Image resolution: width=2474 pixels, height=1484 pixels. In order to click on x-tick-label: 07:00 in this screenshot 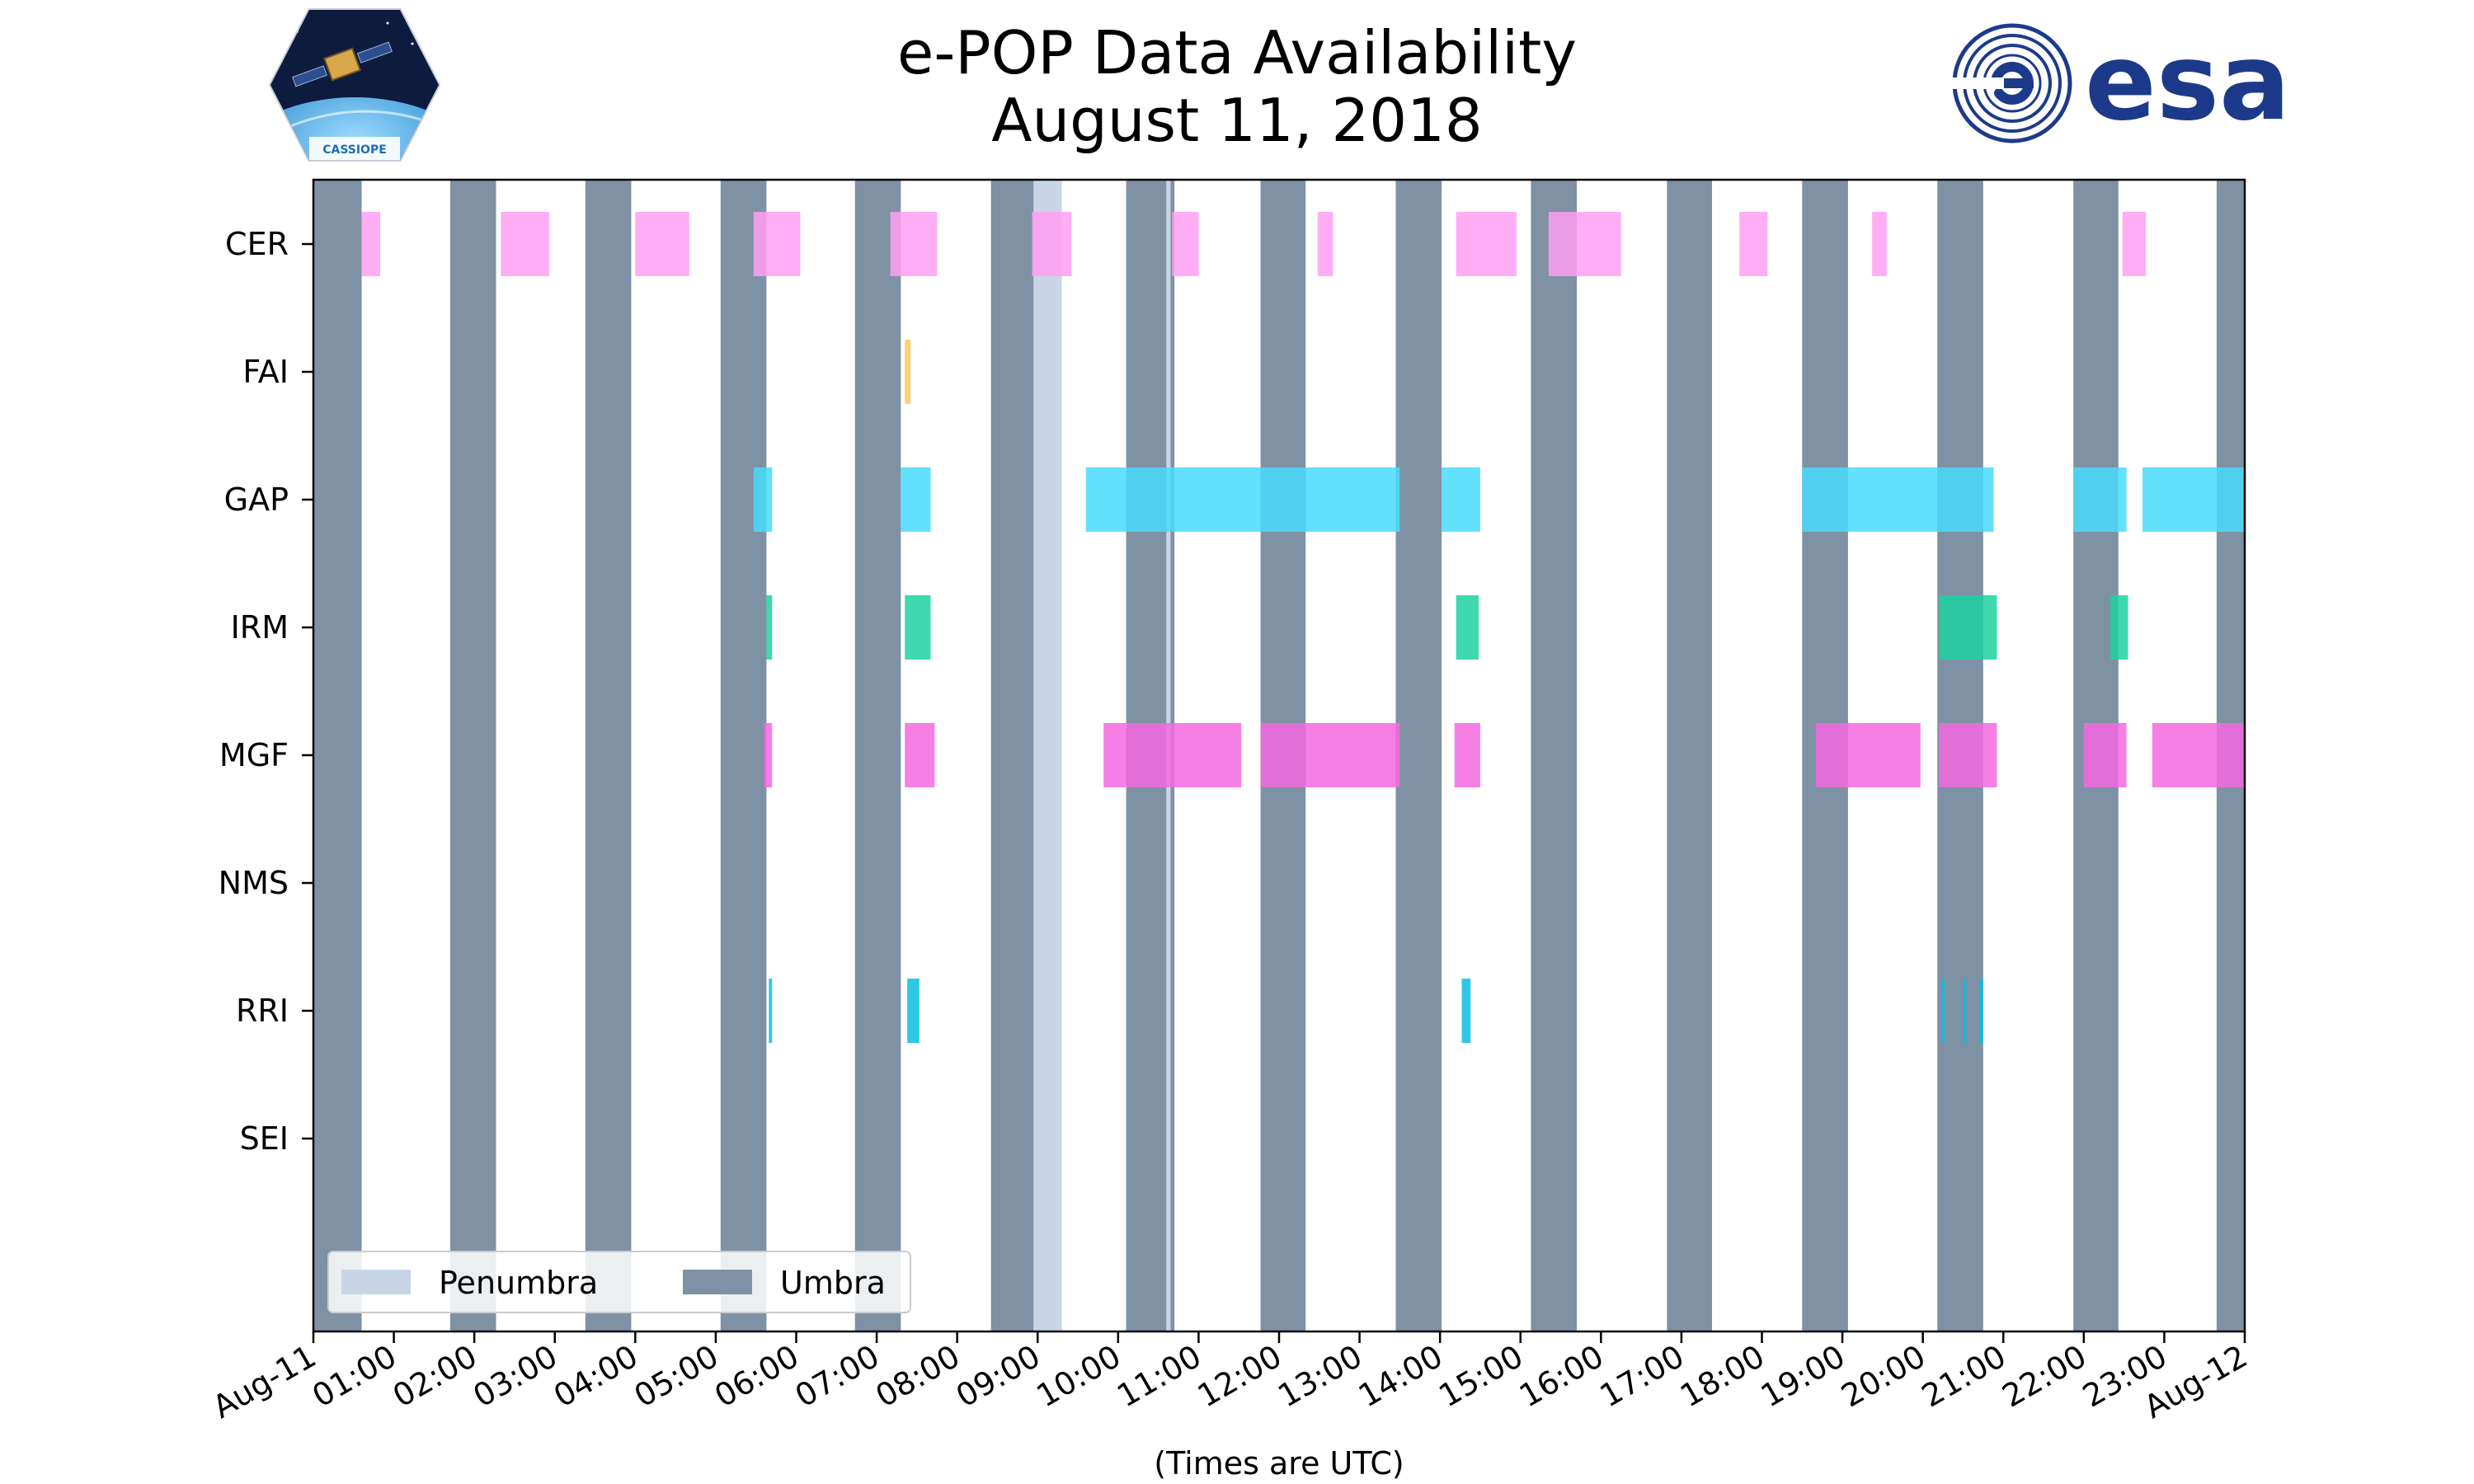, I will do `click(837, 1376)`.